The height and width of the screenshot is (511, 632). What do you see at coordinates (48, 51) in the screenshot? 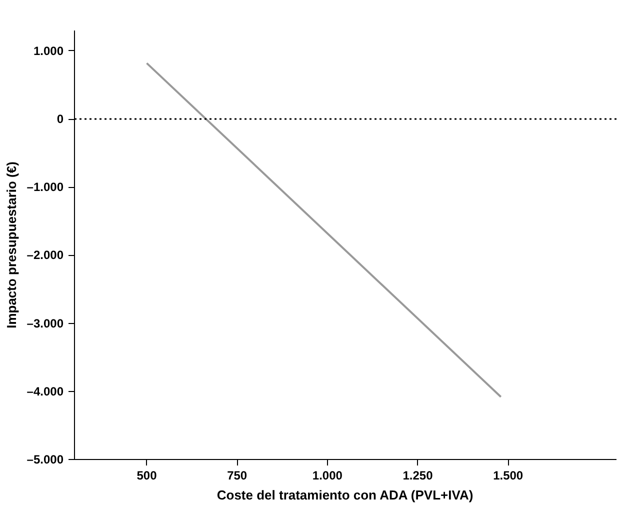
I see `y-tick-label: 1.000` at bounding box center [48, 51].